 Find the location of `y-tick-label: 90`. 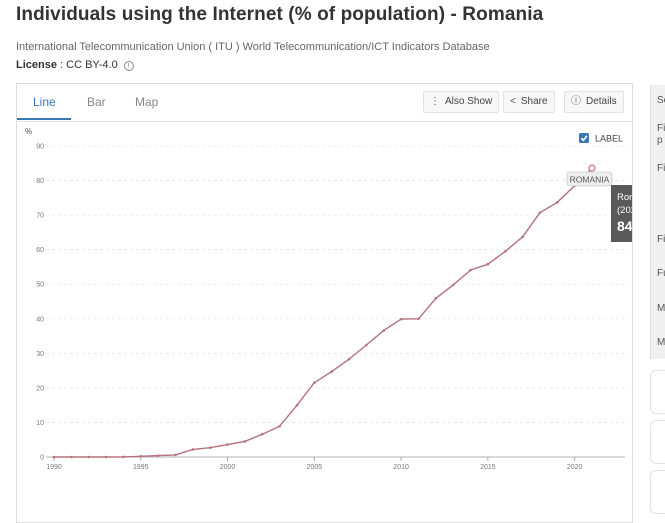

y-tick-label: 90 is located at coordinates (40, 147).